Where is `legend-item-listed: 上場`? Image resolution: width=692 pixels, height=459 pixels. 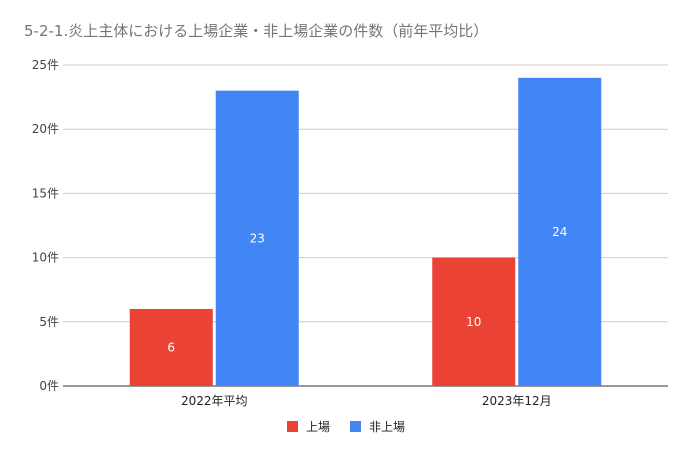
legend-item-listed: 上場 is located at coordinates (308, 426).